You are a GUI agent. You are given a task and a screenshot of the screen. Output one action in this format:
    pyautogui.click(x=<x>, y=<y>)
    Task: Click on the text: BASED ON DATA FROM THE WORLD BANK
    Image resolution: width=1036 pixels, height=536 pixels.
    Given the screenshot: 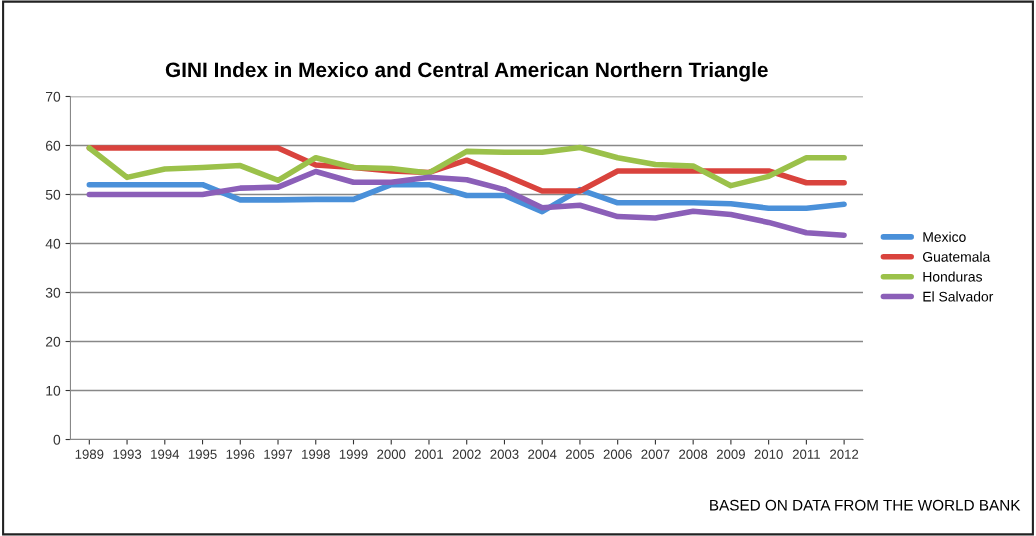 What is the action you would take?
    pyautogui.click(x=865, y=505)
    